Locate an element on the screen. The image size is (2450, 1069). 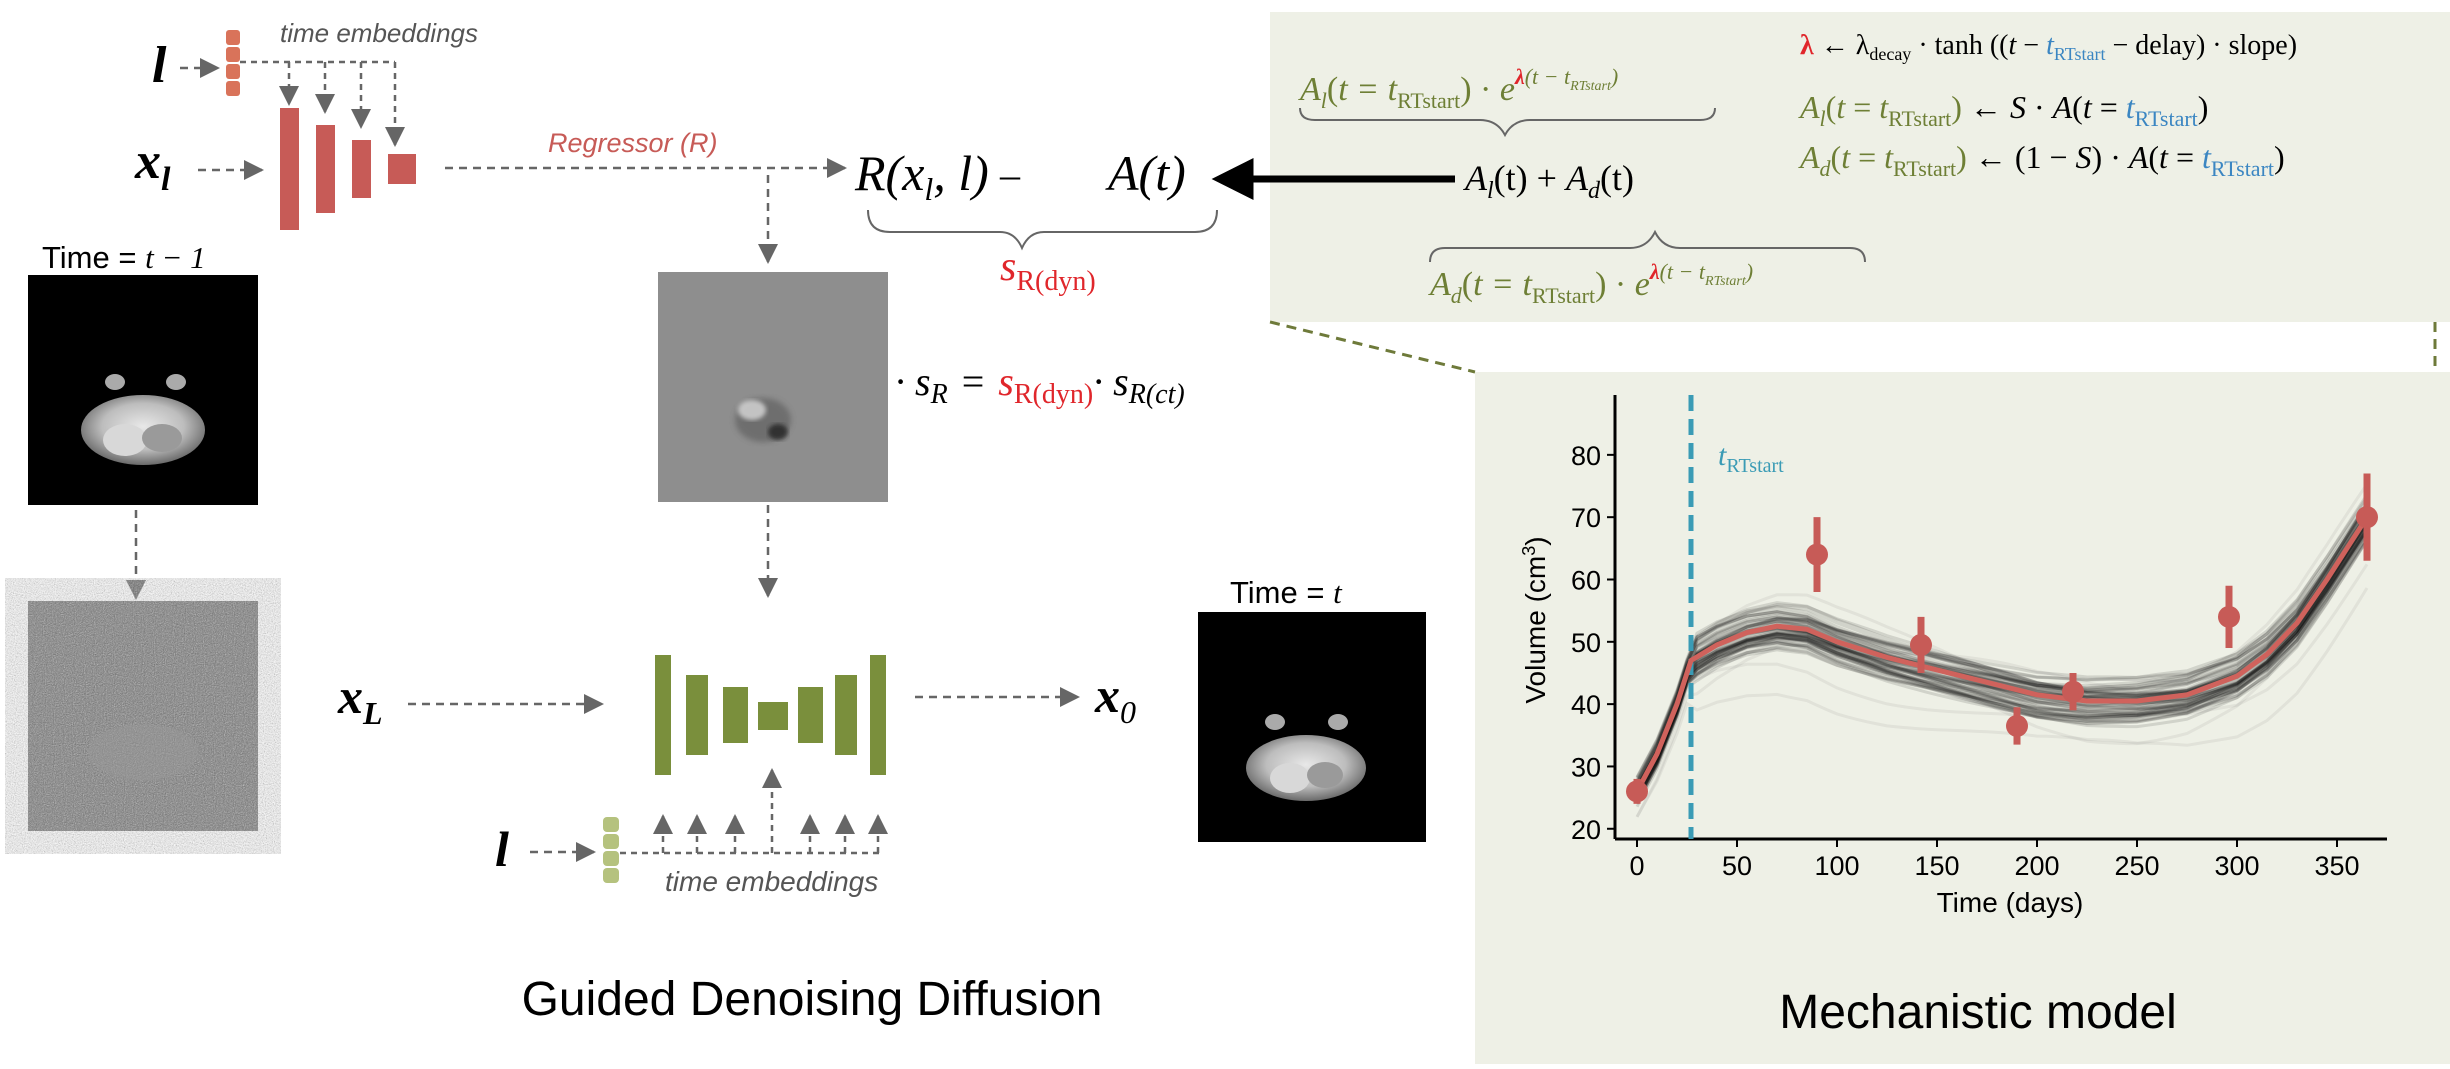
s-R-equation: · sR = sR(dyn)· sR(ct) is located at coordinates (1040, 384).